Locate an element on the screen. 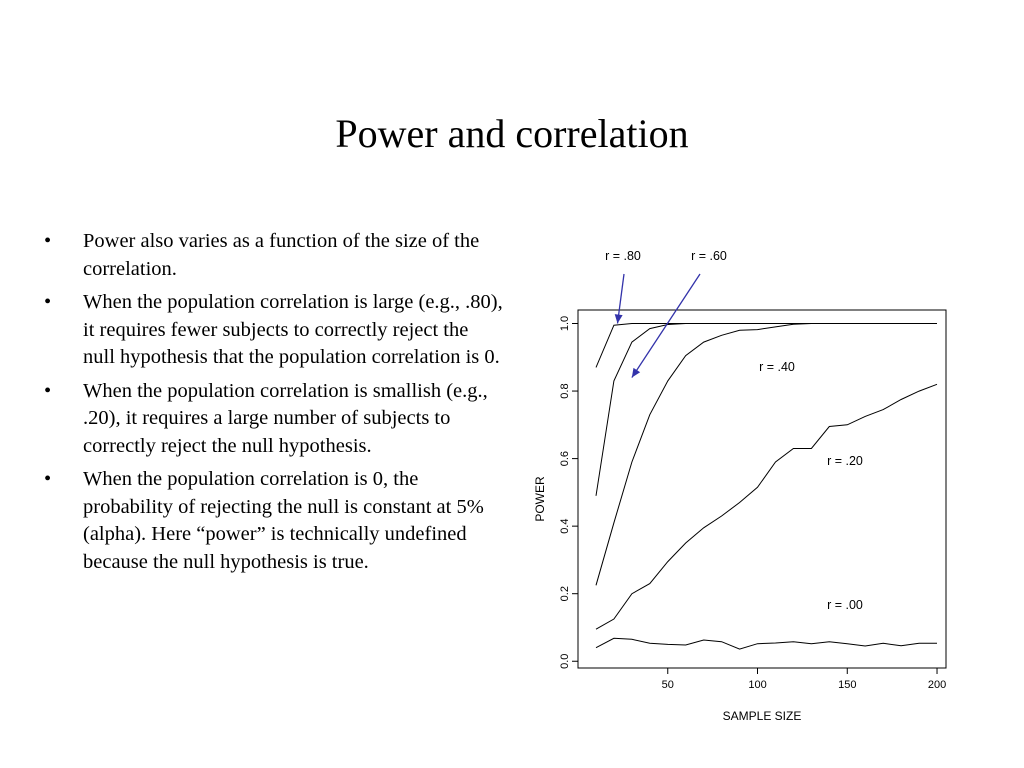 The width and height of the screenshot is (1024, 768). annotation-layer: r = .80 r = .60 r = .40 r = .20 r = .00 is located at coordinates (734, 430).